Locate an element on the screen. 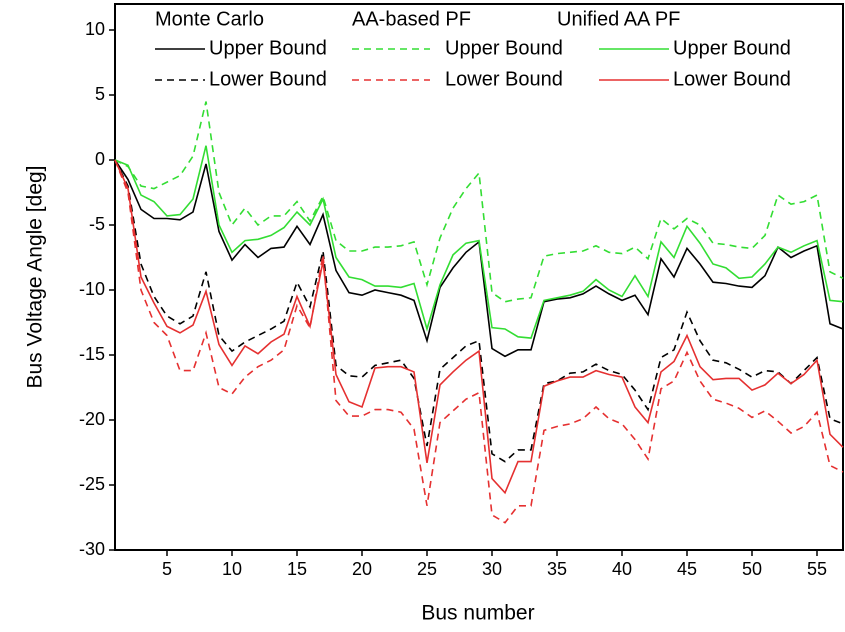 This screenshot has width=845, height=632. y-tick-label: -15 is located at coordinates (92, 354).